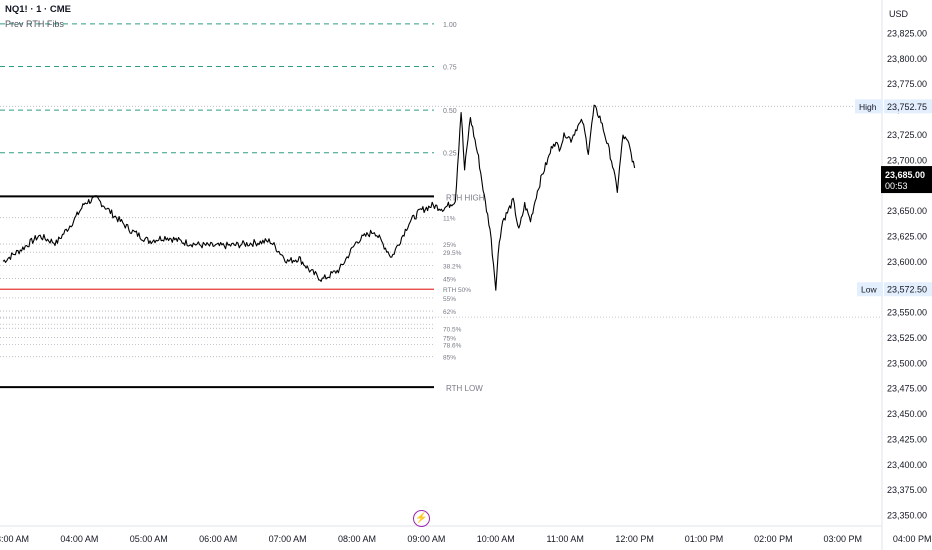  Describe the element at coordinates (449, 338) in the screenshot. I see `fib-level-label: 75%` at that location.